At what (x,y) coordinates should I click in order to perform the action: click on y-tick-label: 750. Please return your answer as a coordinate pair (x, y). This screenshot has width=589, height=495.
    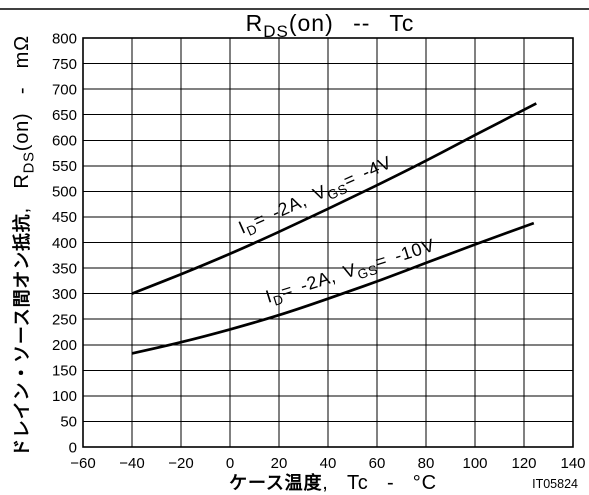
    Looking at the image, I should click on (64, 64).